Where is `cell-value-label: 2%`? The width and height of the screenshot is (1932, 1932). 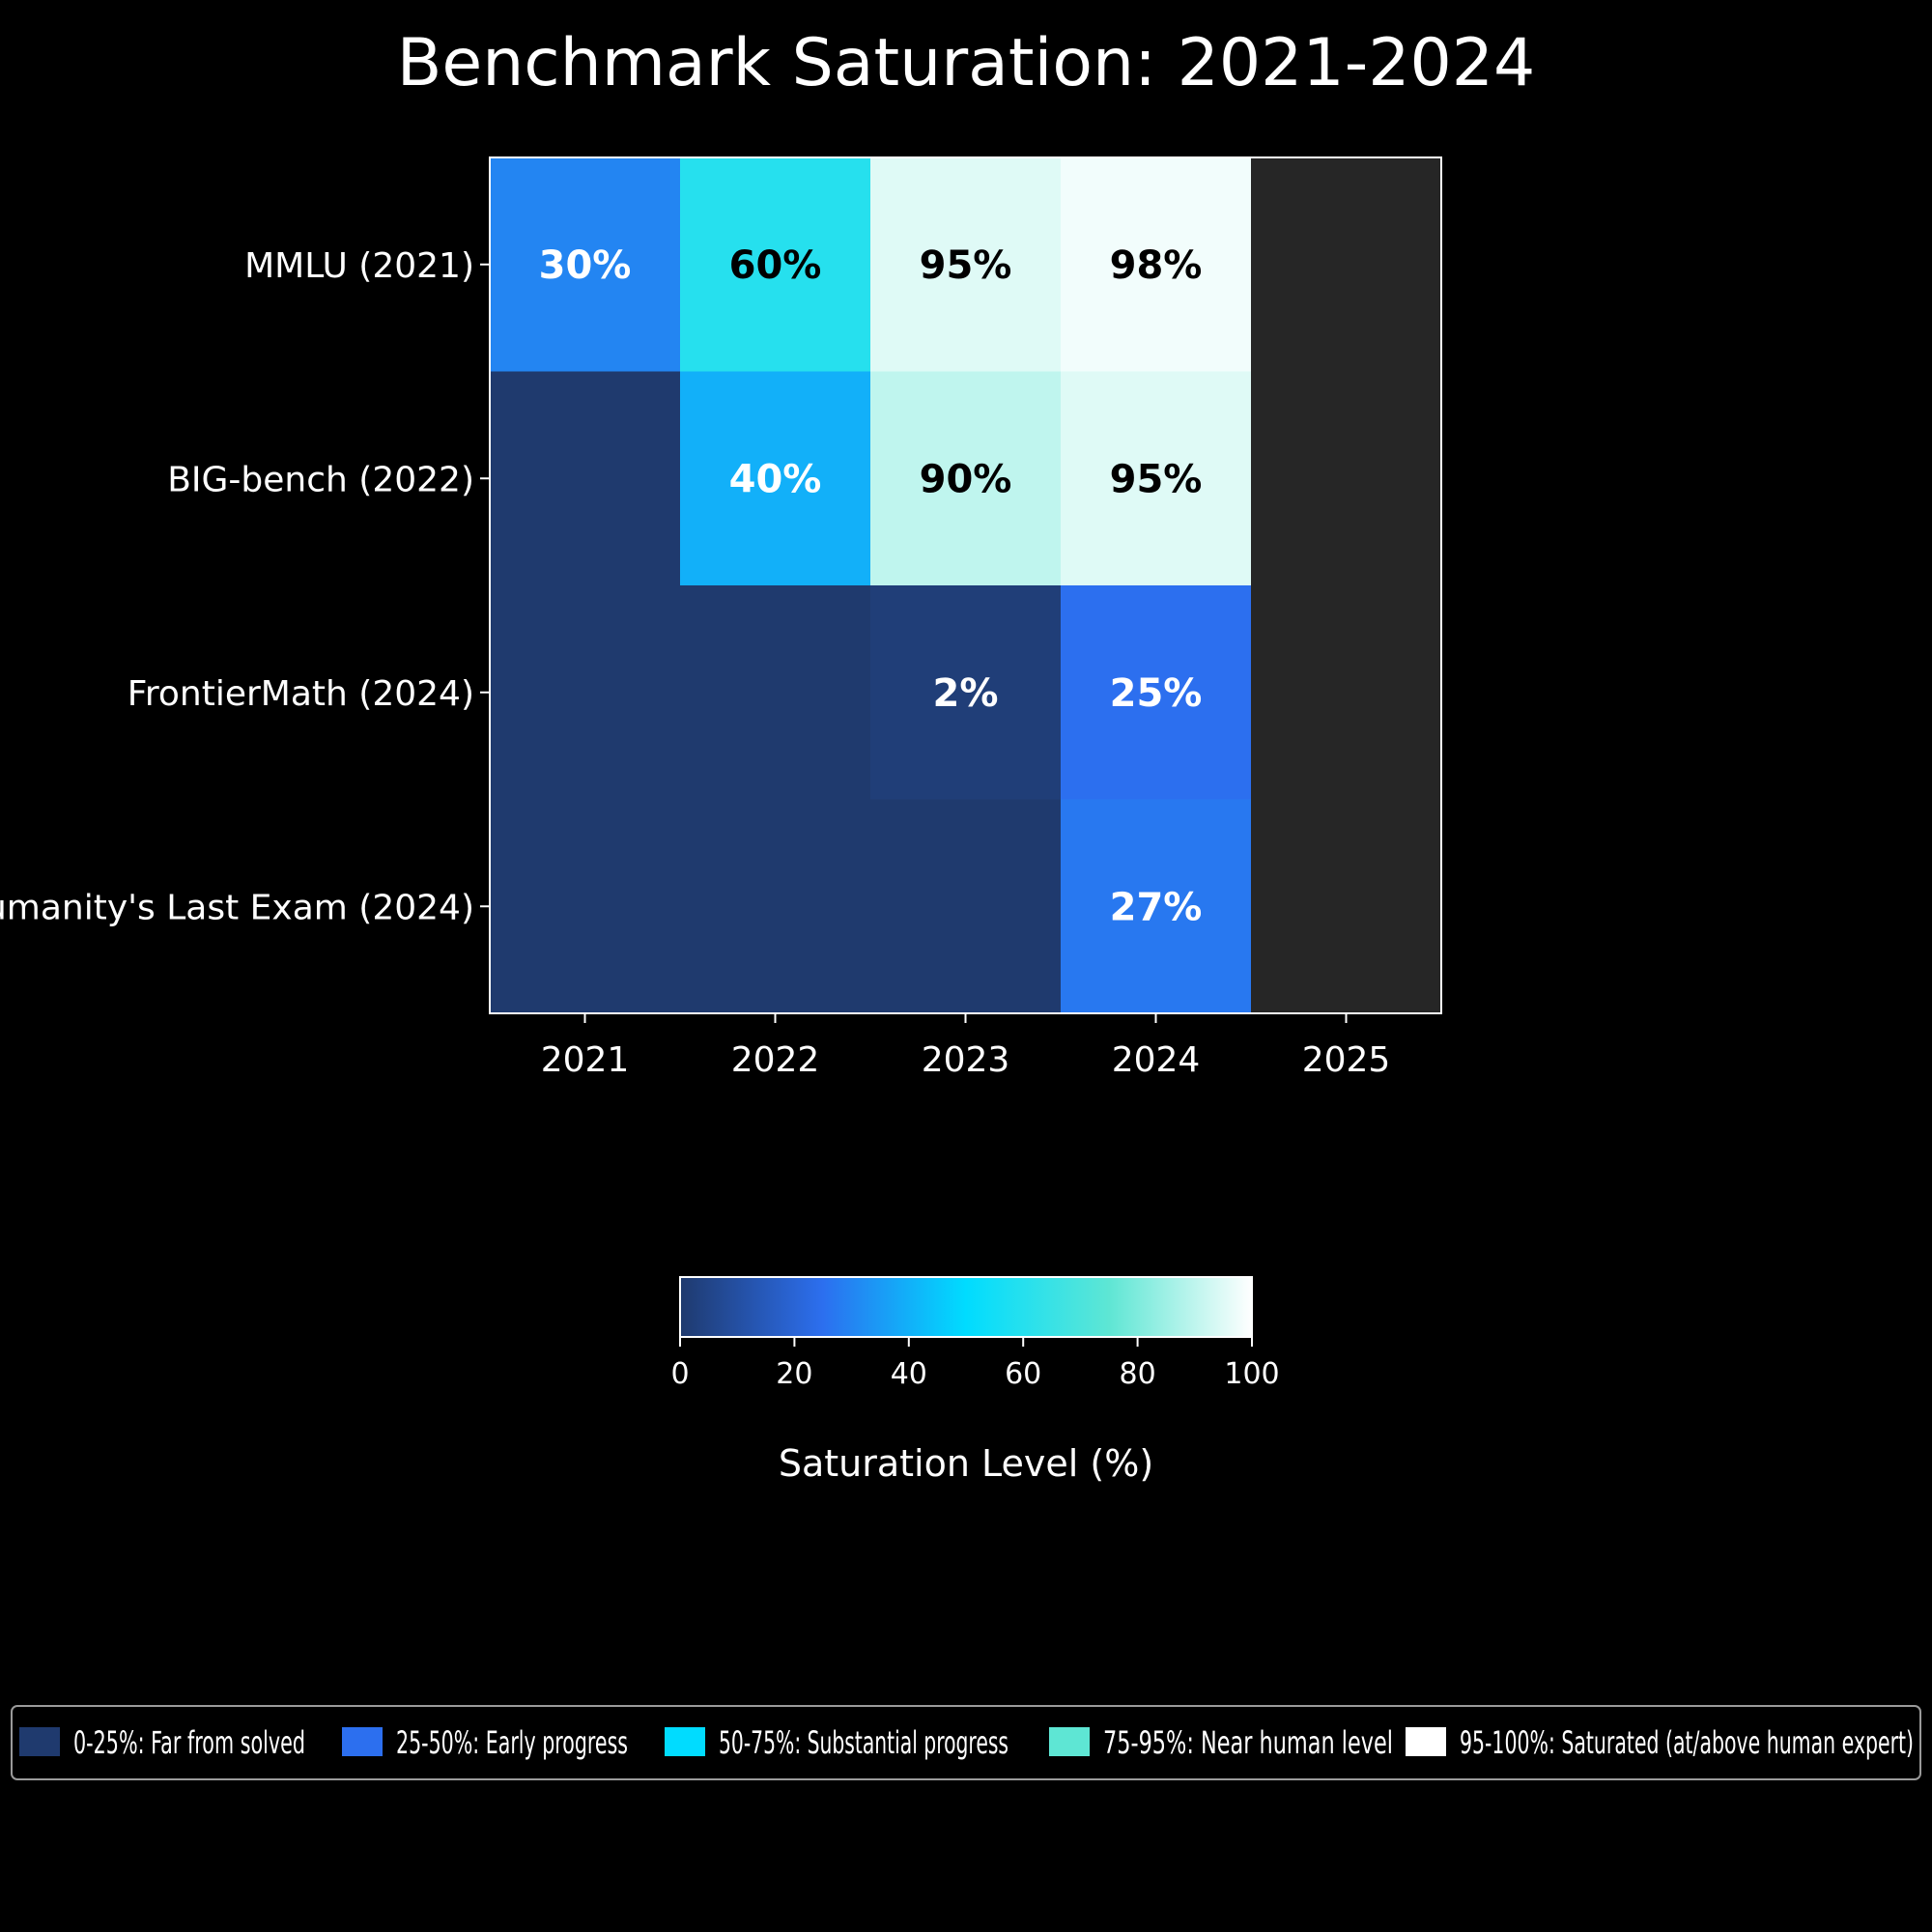
cell-value-label: 2% is located at coordinates (966, 693).